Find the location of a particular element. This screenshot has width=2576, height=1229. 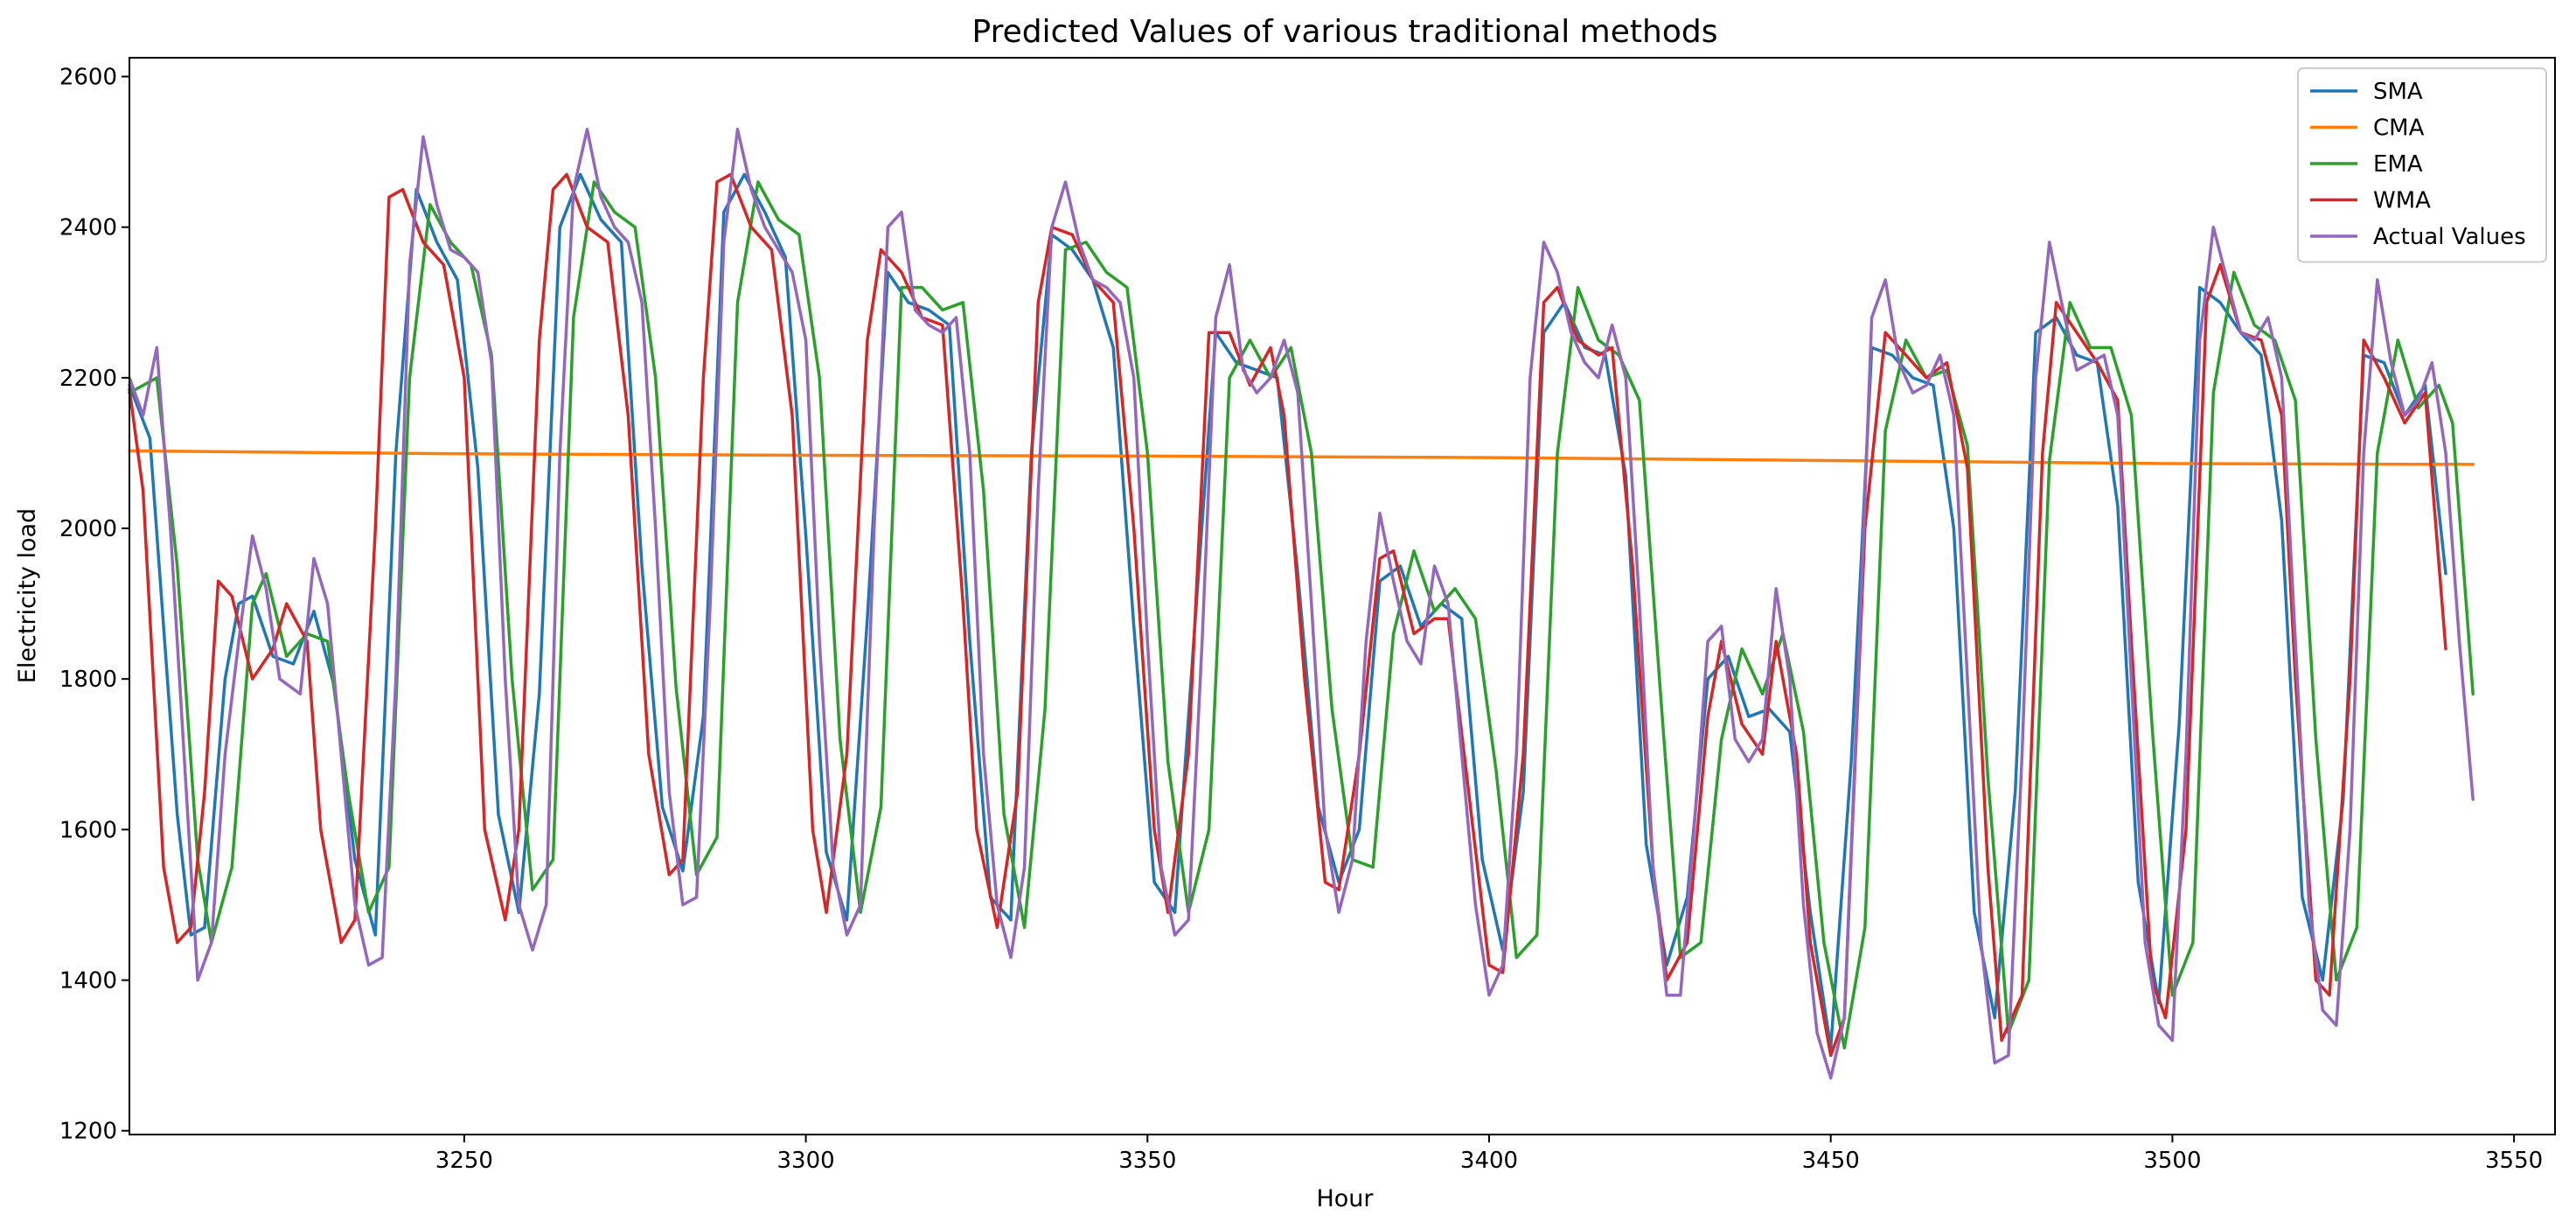

x-tick-label: 3350 is located at coordinates (1147, 1161).